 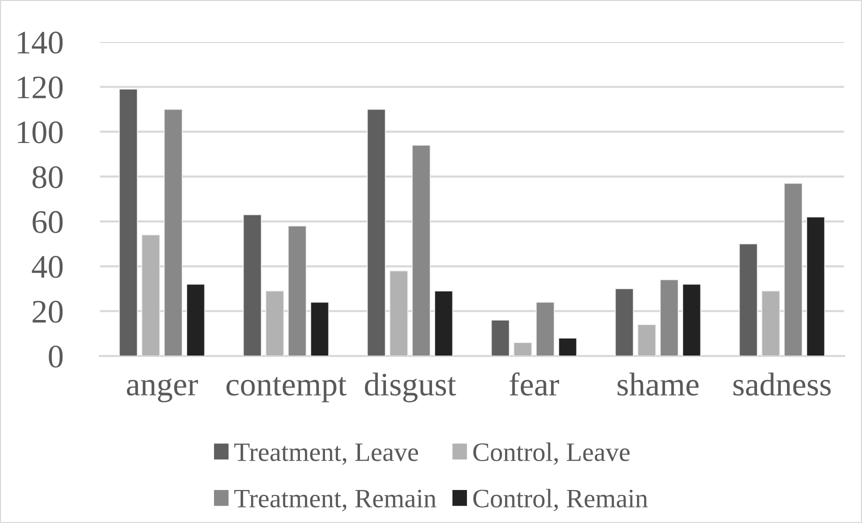 I want to click on x-tick-label: sadness, so click(x=782, y=384).